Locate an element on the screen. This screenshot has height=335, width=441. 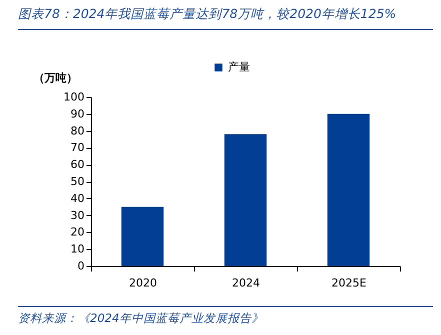
y-tick-label: 60 is located at coordinates (77, 165).